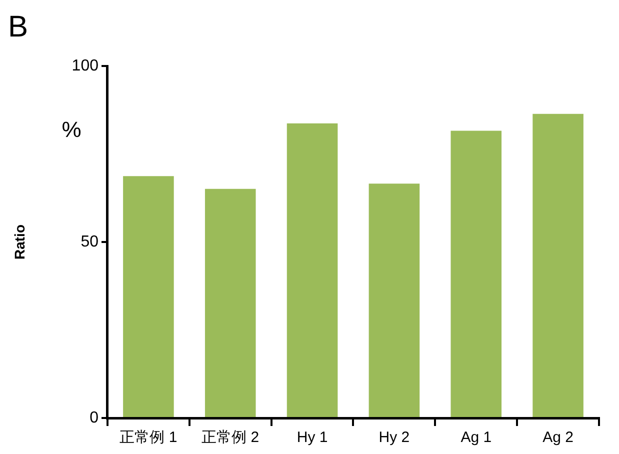 The image size is (619, 454). I want to click on x-tick-label: Ag 1, so click(476, 437).